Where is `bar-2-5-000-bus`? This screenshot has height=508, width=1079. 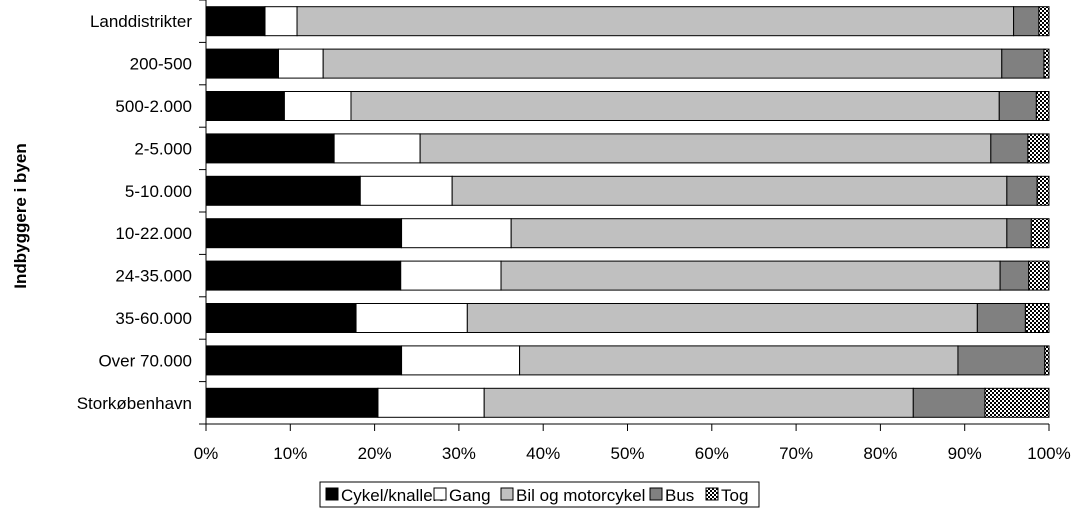 bar-2-5-000-bus is located at coordinates (1009, 148).